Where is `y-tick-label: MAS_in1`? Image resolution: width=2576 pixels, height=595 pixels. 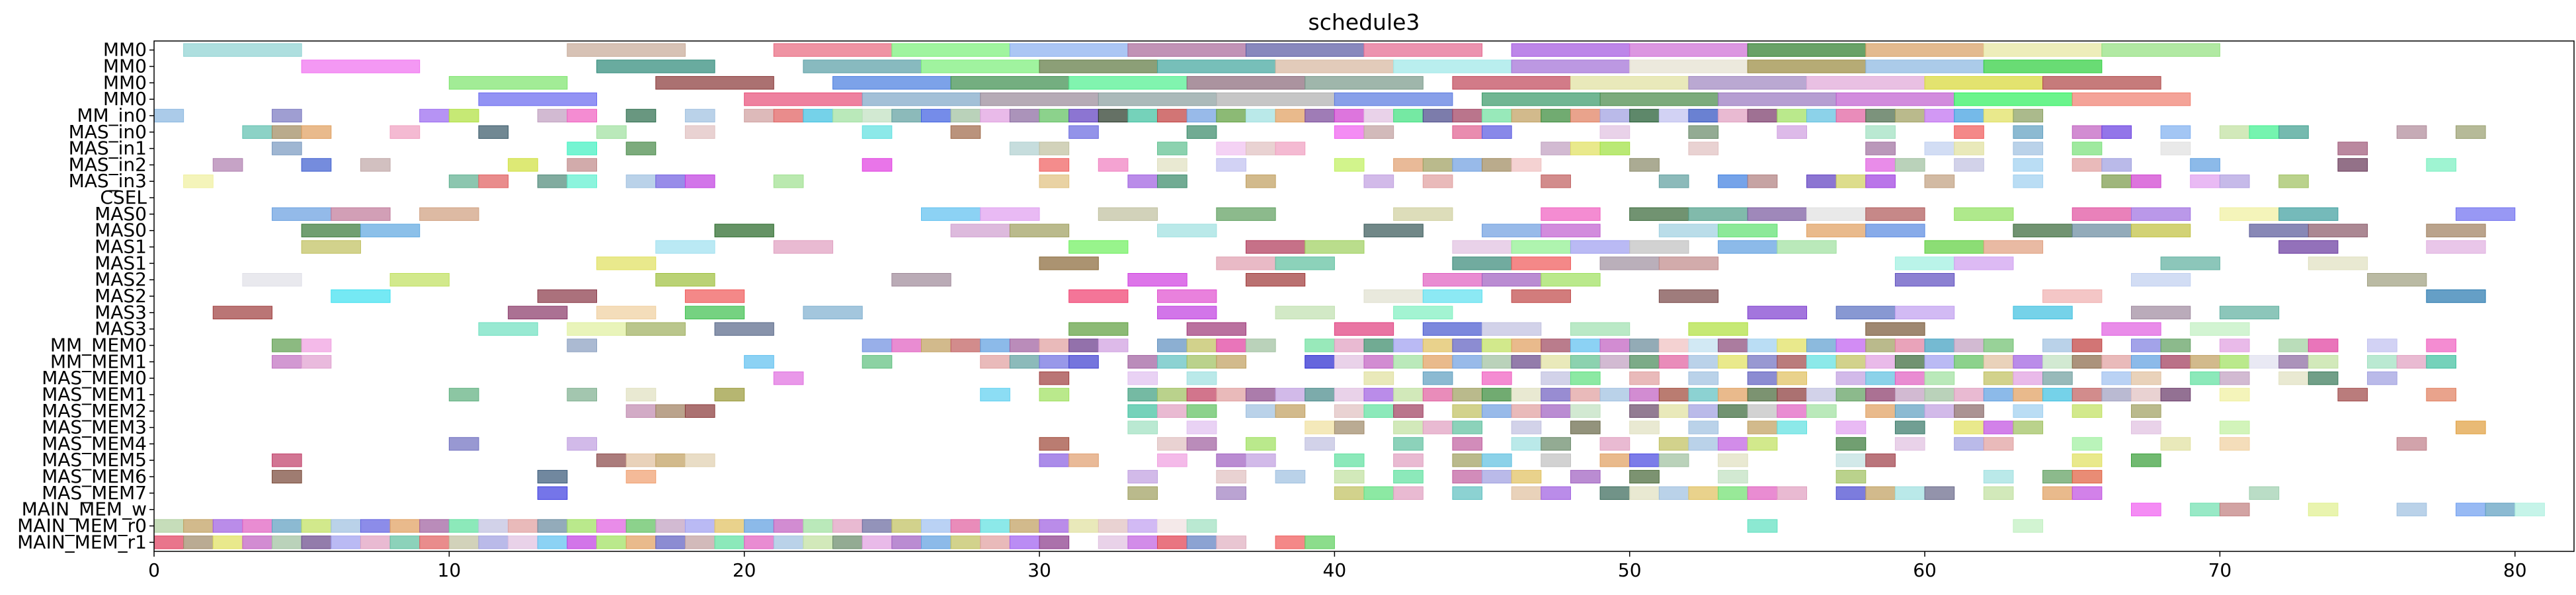
y-tick-label: MAS_in1 is located at coordinates (108, 148).